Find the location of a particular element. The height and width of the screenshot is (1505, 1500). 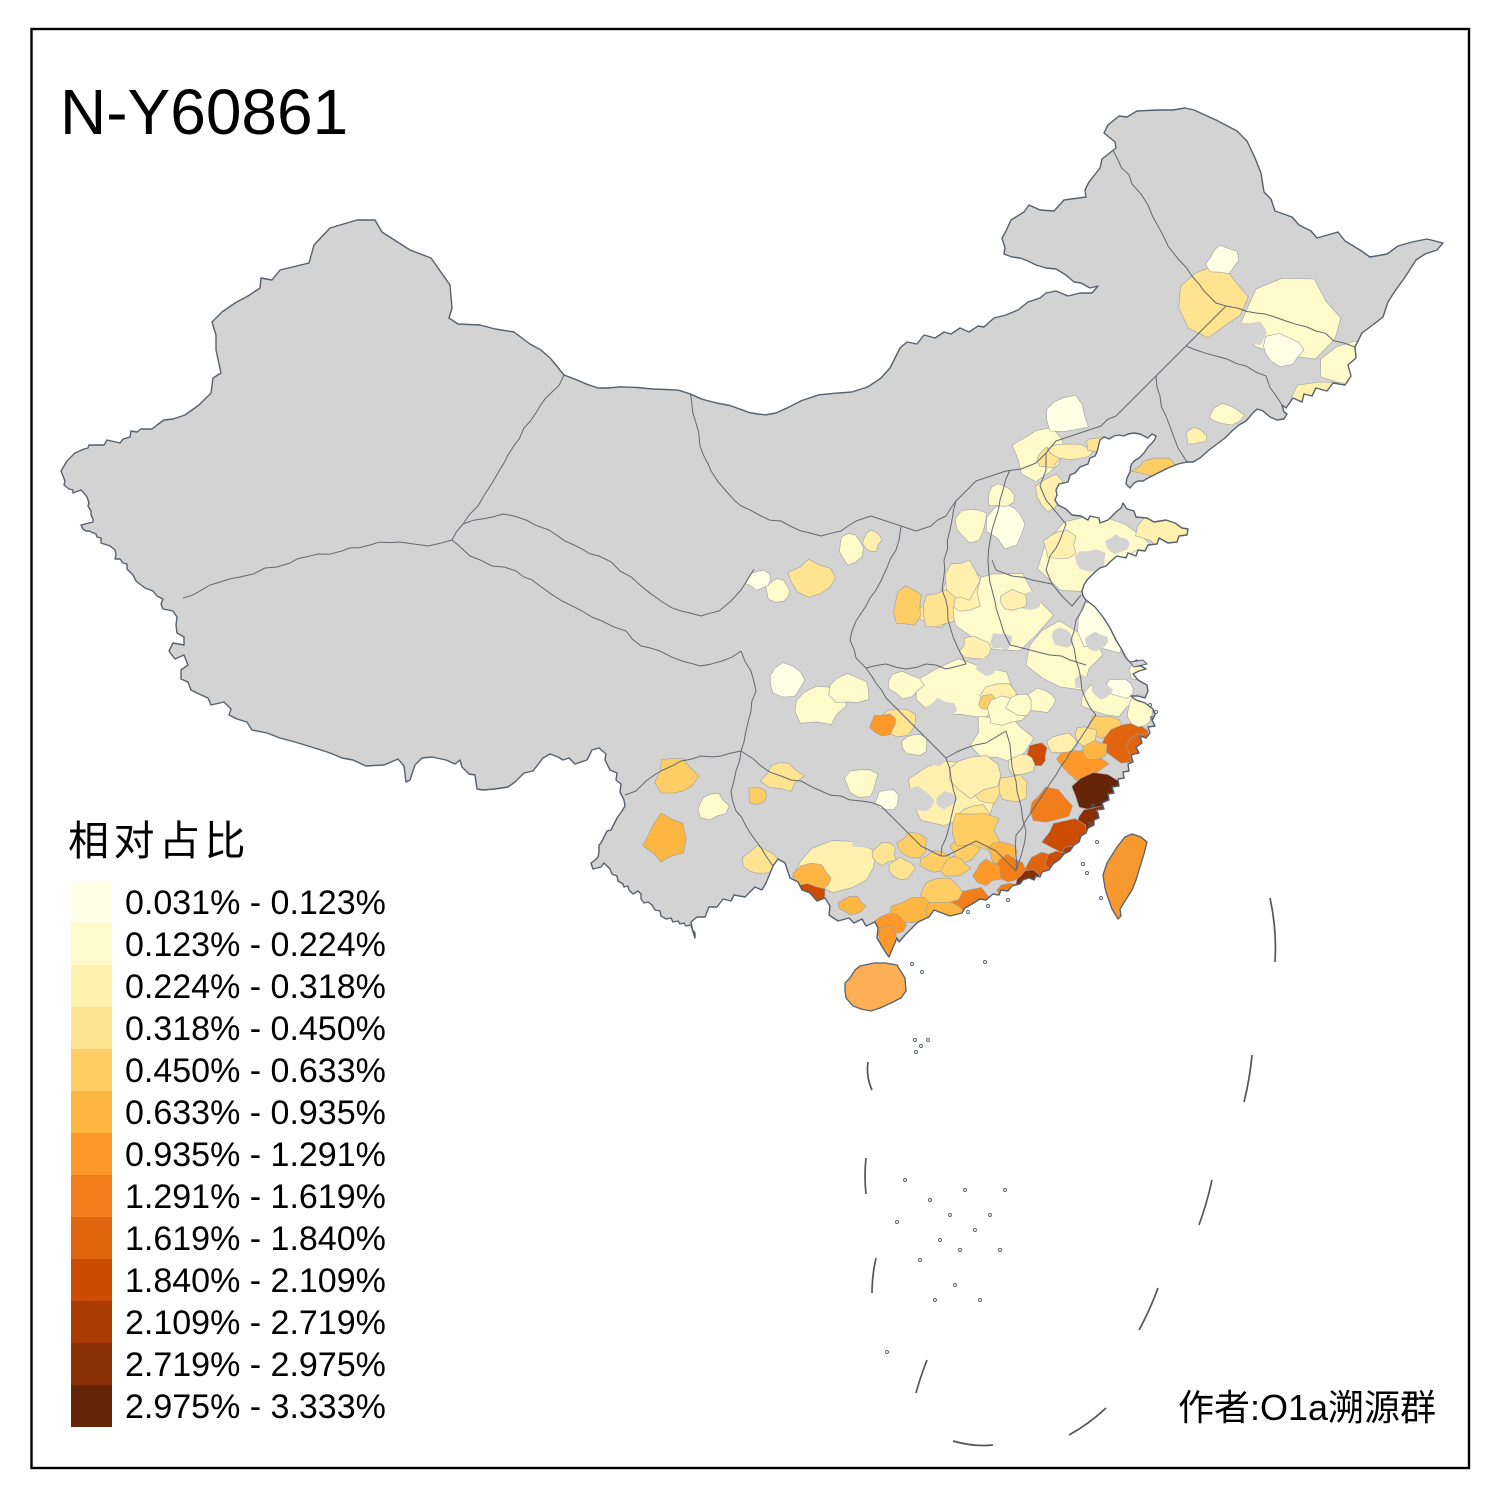

svg-text: 0.935% - 1.291% is located at coordinates (255, 1155).